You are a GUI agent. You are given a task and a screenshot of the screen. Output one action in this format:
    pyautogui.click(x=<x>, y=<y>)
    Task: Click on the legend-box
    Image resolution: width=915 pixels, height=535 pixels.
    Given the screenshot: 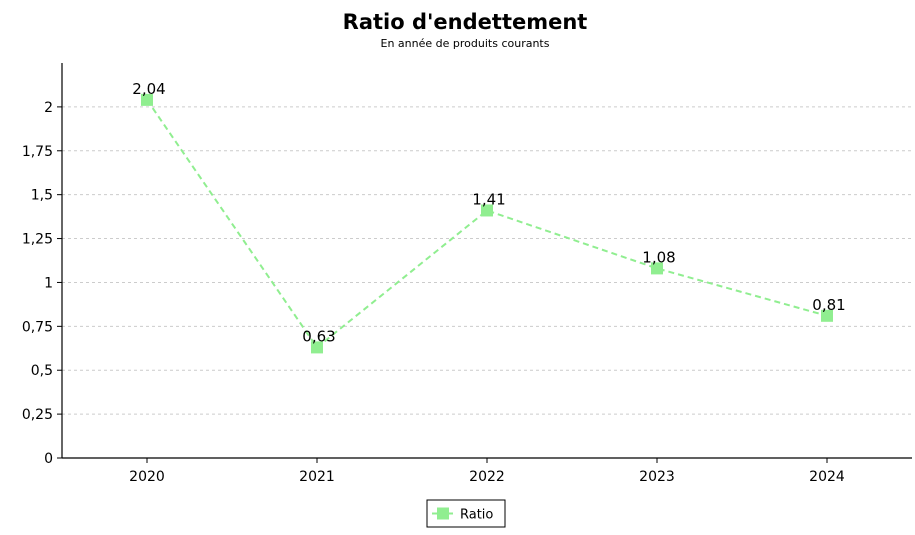 What is the action you would take?
    pyautogui.click(x=466, y=513)
    